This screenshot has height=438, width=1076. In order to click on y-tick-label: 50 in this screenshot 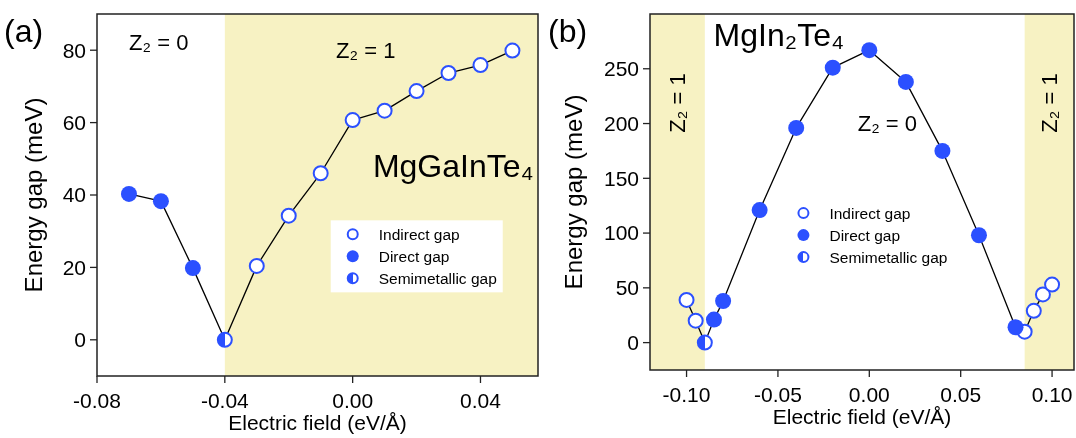, I will do `click(627, 288)`.